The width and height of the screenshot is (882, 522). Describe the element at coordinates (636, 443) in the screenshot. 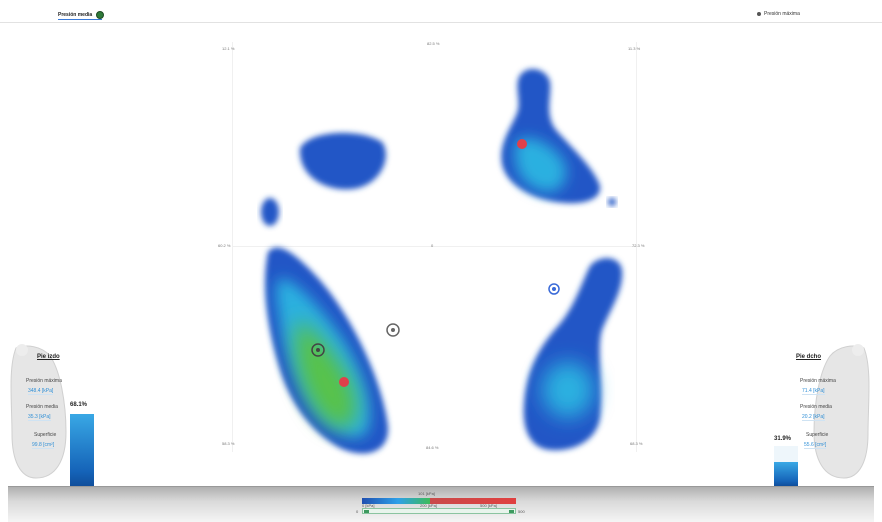

I see `grid-label-bottom-right: 68.3 %` at that location.